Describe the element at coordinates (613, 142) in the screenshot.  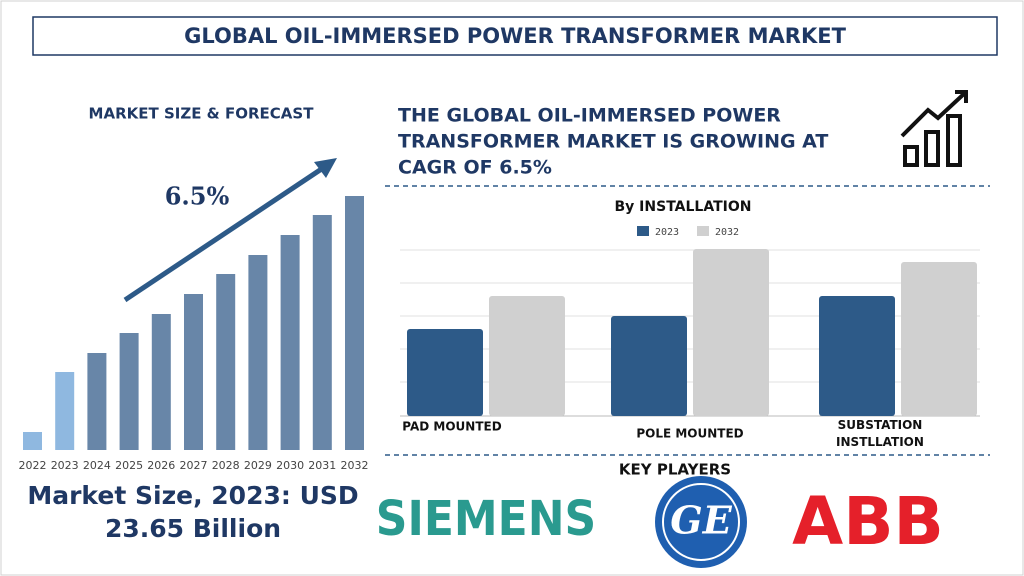
I see `headline: TRANSFORMER MARKET IS GROWING AT` at that location.